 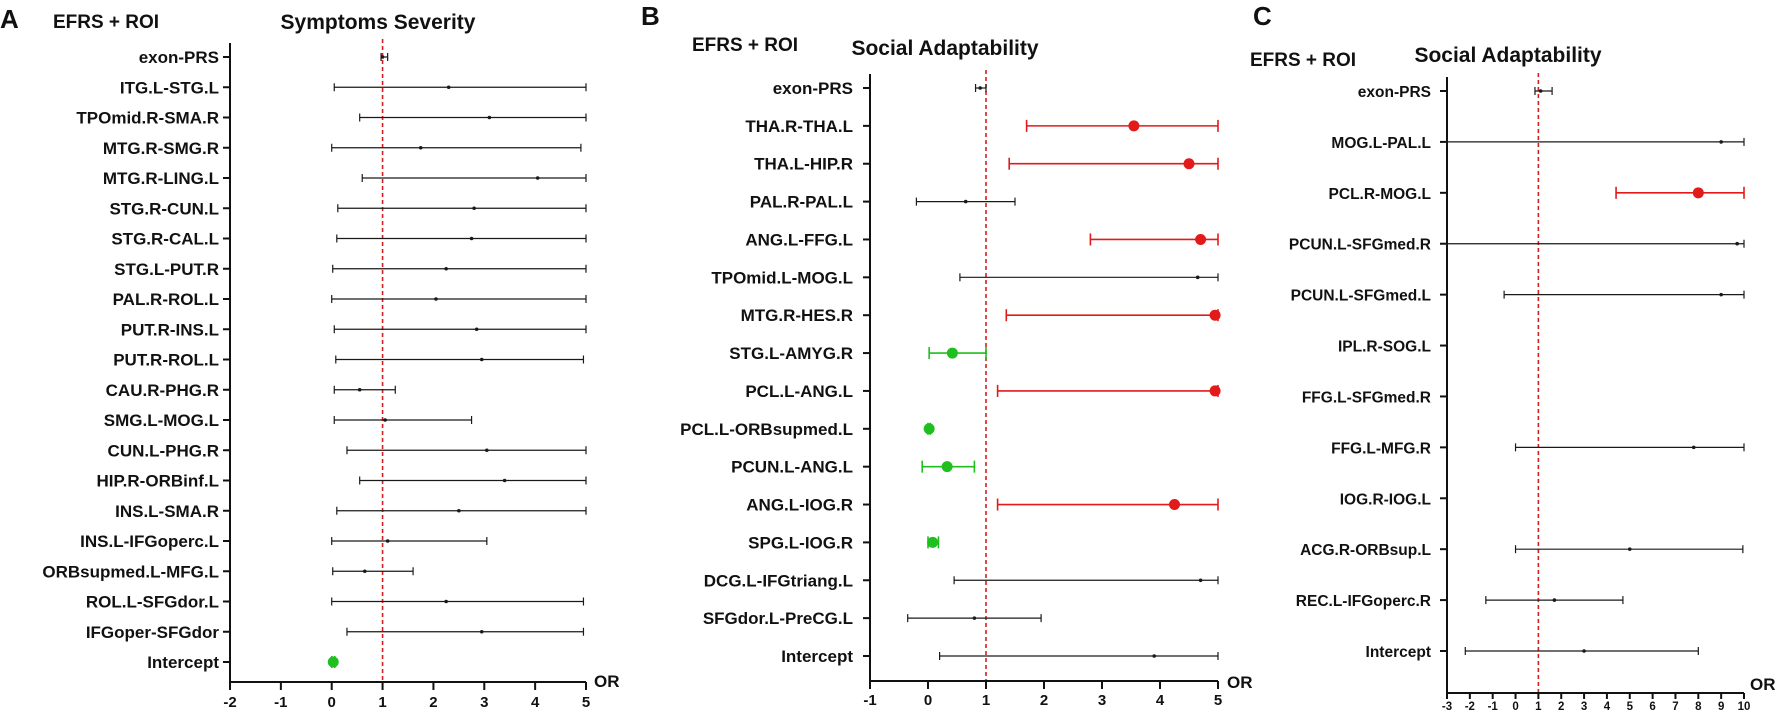 I want to click on row-label: PCL.L-ORBsupmed.L, so click(x=766, y=429).